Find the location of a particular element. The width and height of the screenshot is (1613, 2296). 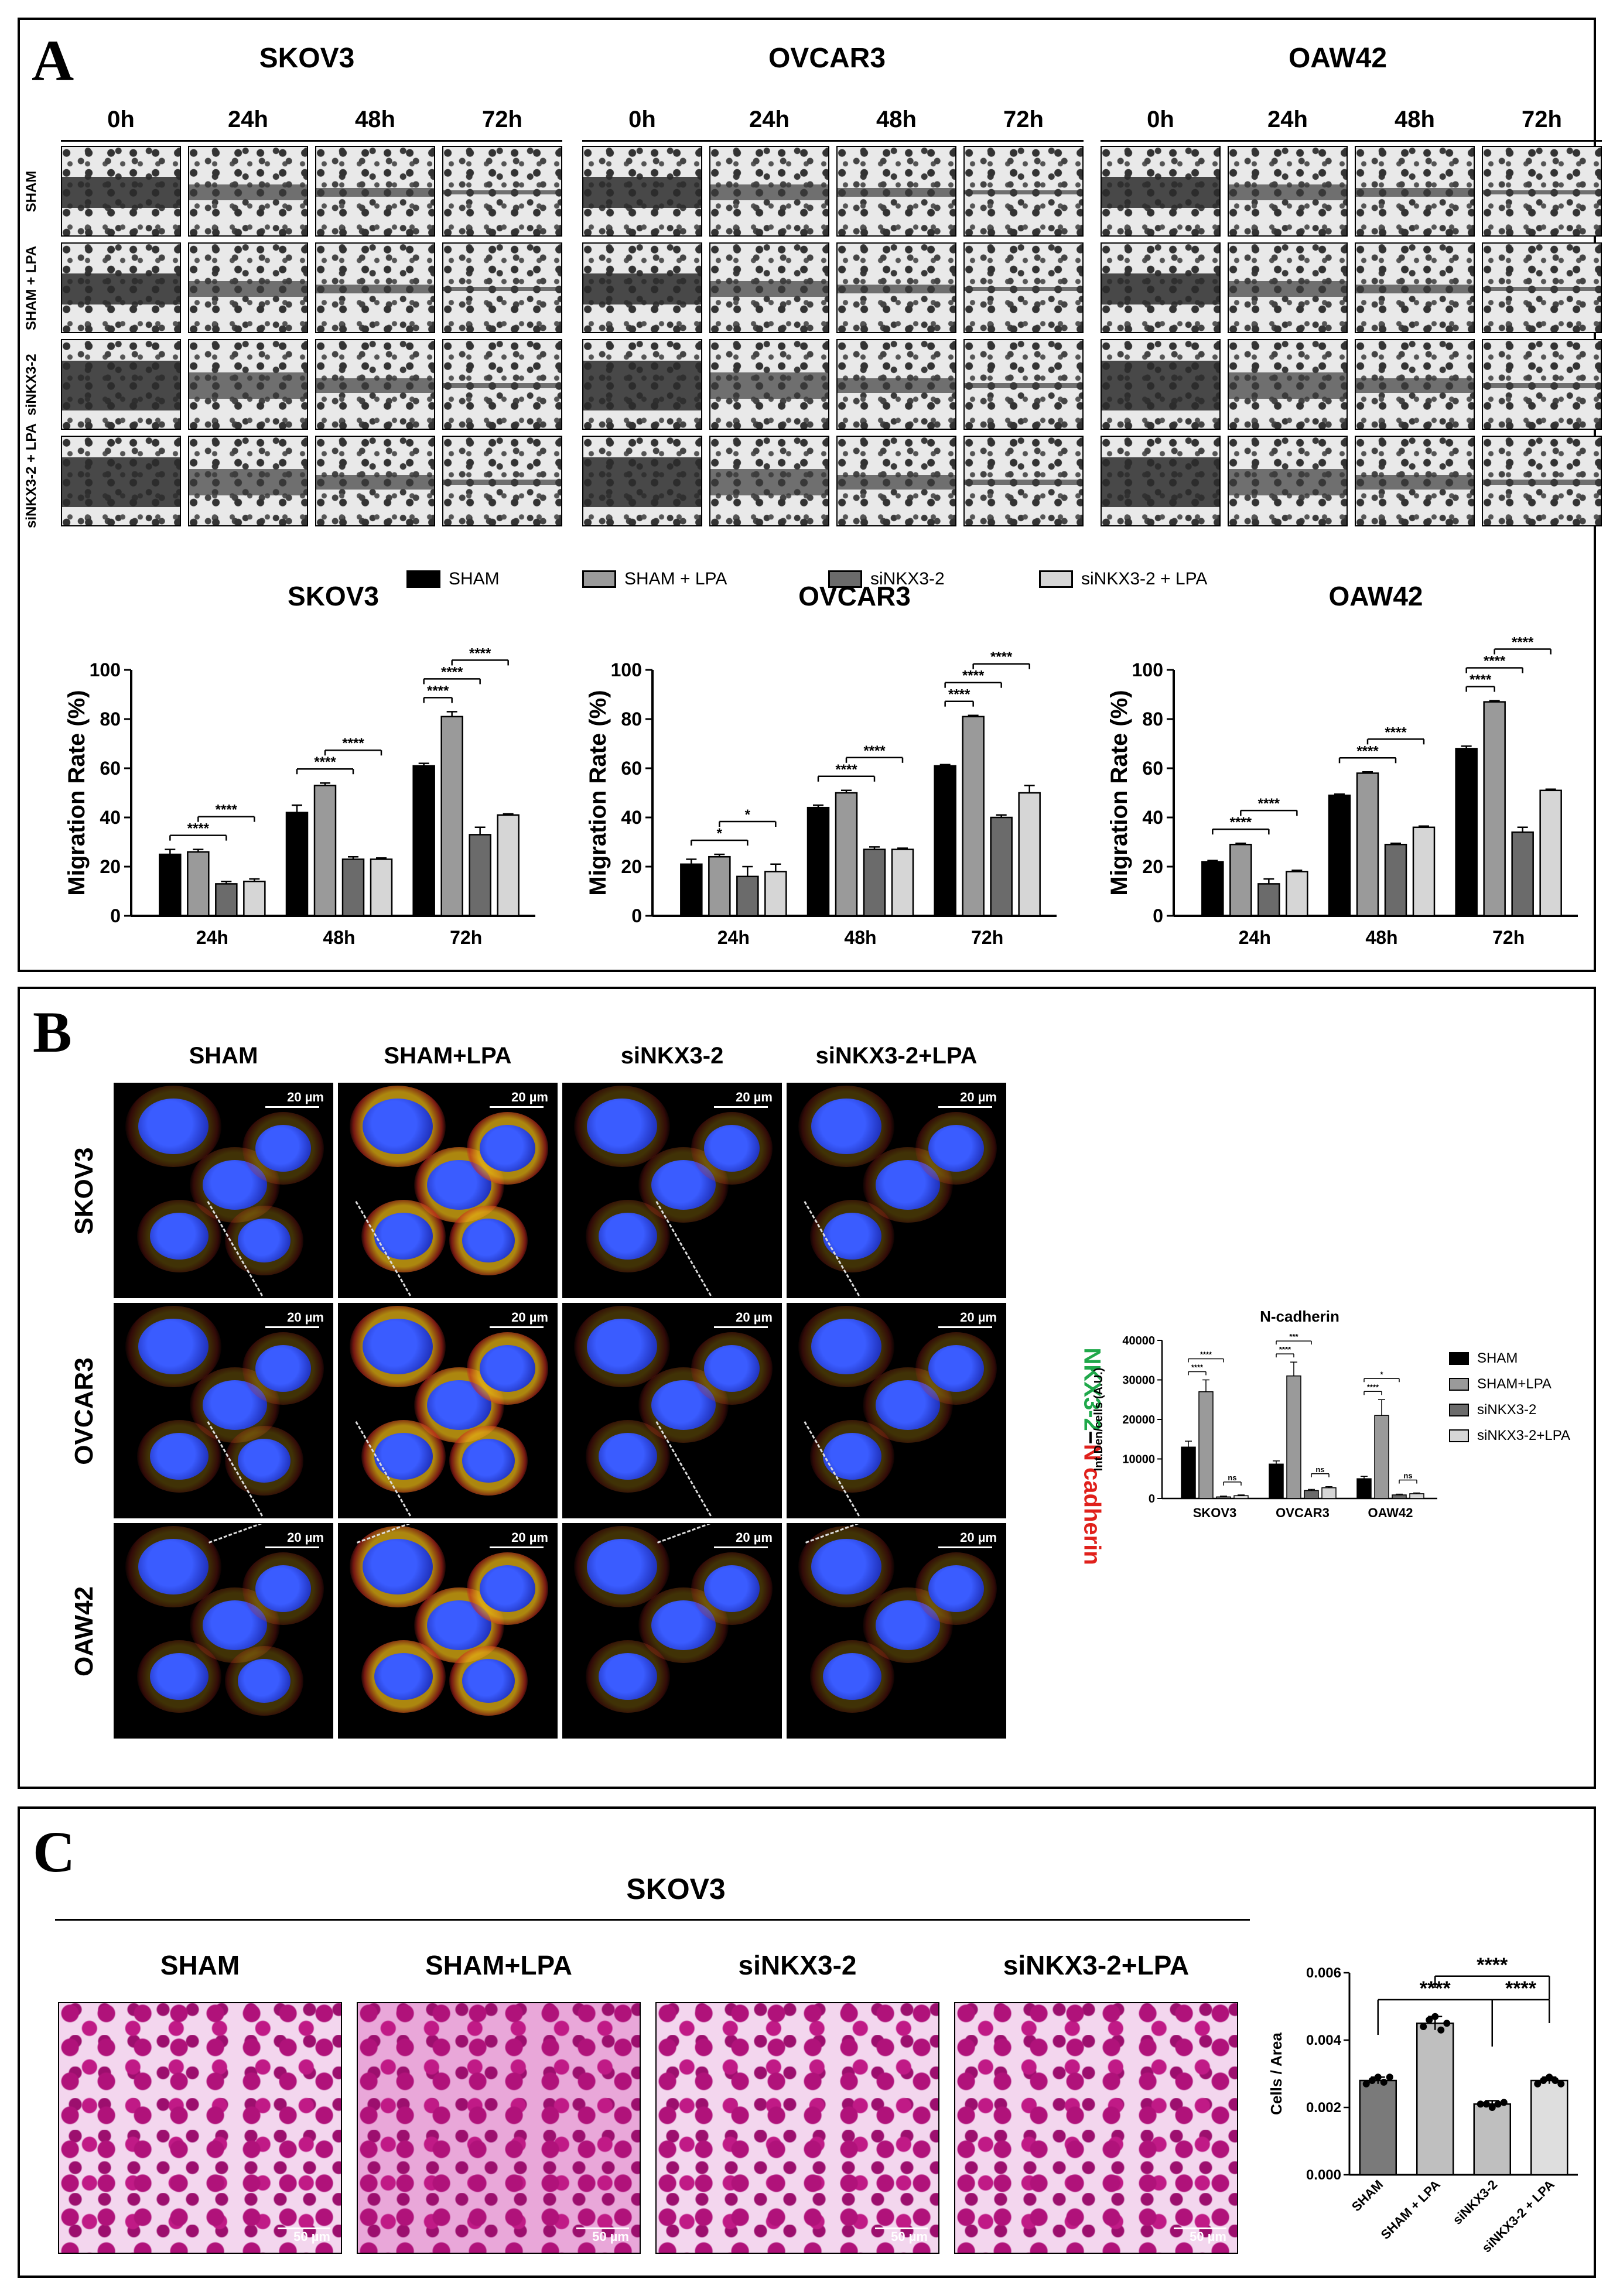

transwell-image: 50 µm is located at coordinates (499, 2128).